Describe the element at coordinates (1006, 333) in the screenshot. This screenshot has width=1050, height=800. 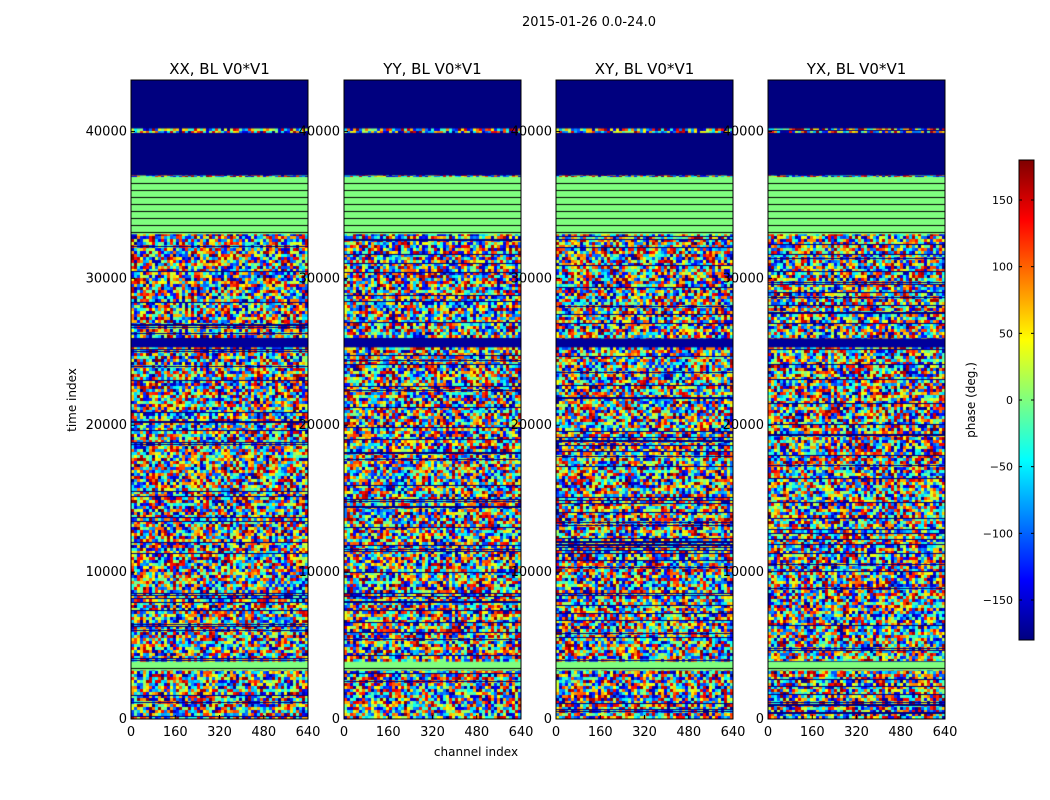
I see `colorbar-tick-label: 50` at that location.